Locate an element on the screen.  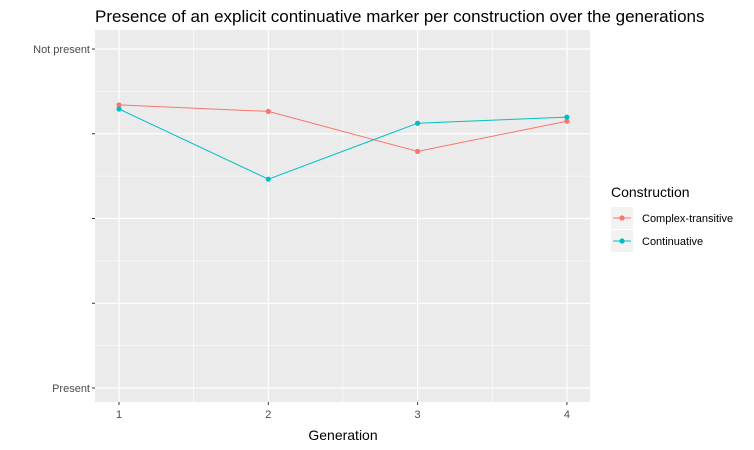
series-layer is located at coordinates (343, 142).